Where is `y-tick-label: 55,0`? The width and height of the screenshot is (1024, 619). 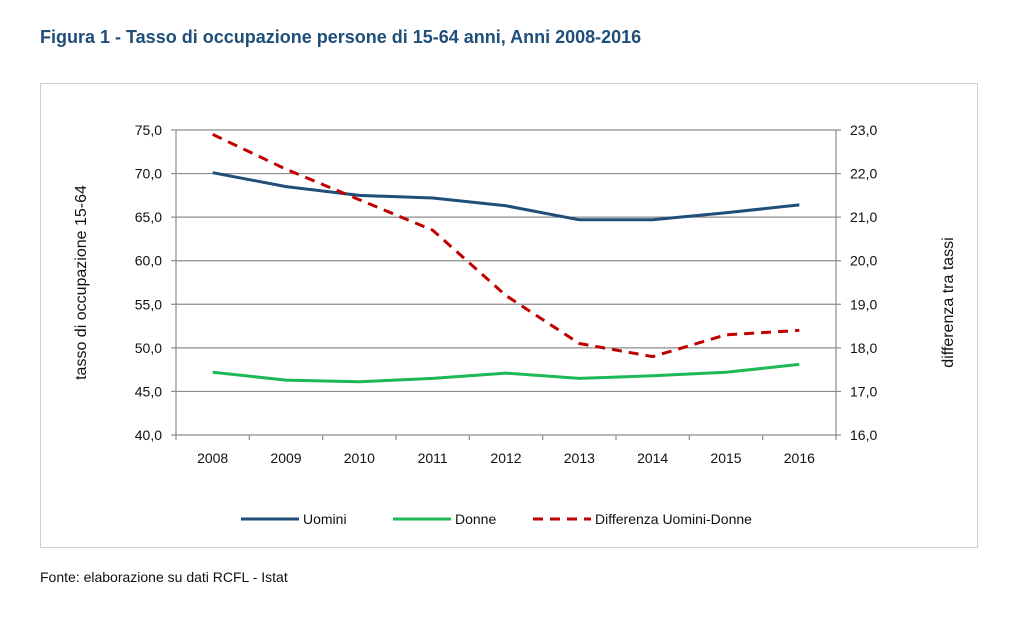
y-tick-label: 55,0 is located at coordinates (148, 304).